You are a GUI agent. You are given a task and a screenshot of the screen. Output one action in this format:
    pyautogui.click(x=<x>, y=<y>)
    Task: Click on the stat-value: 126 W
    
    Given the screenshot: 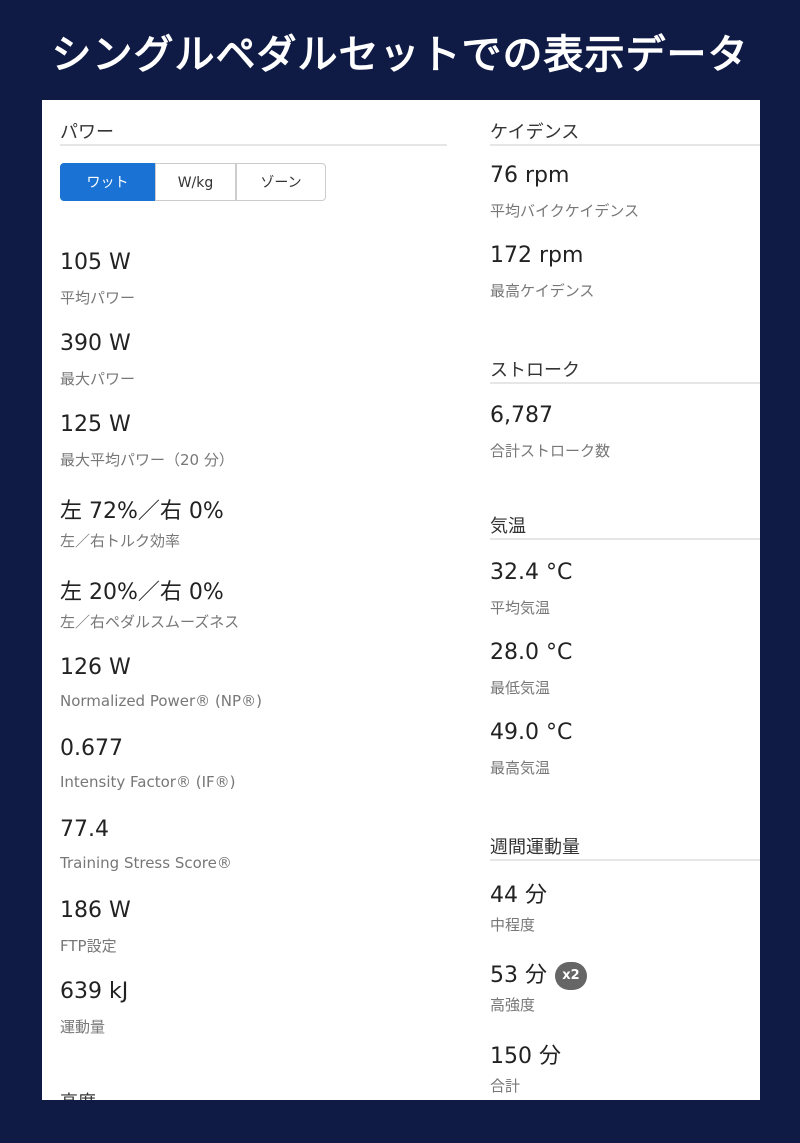 What is the action you would take?
    pyautogui.click(x=95, y=667)
    